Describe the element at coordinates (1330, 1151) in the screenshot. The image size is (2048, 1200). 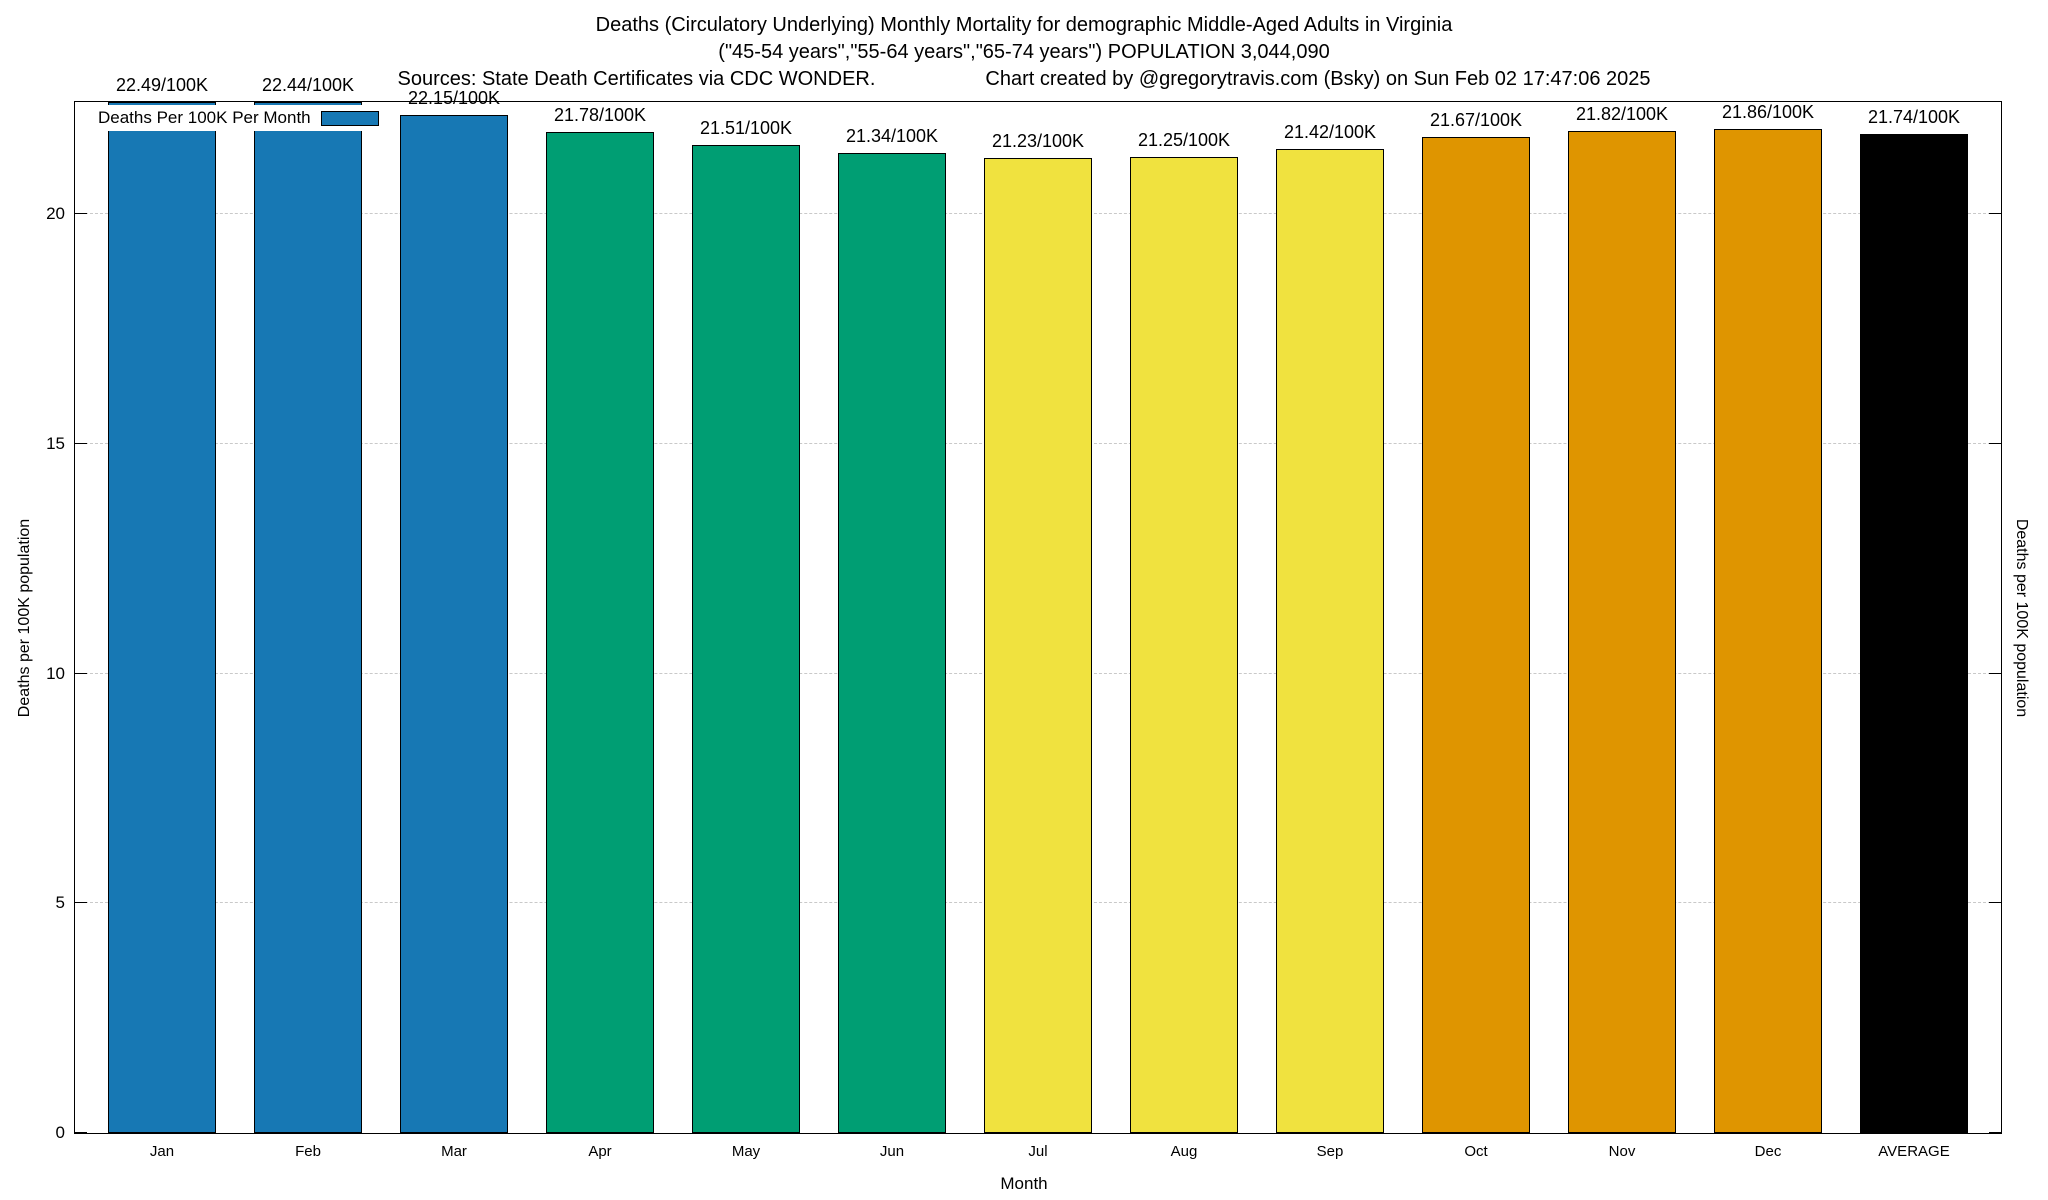
I see `x-tick-label: Sep` at that location.